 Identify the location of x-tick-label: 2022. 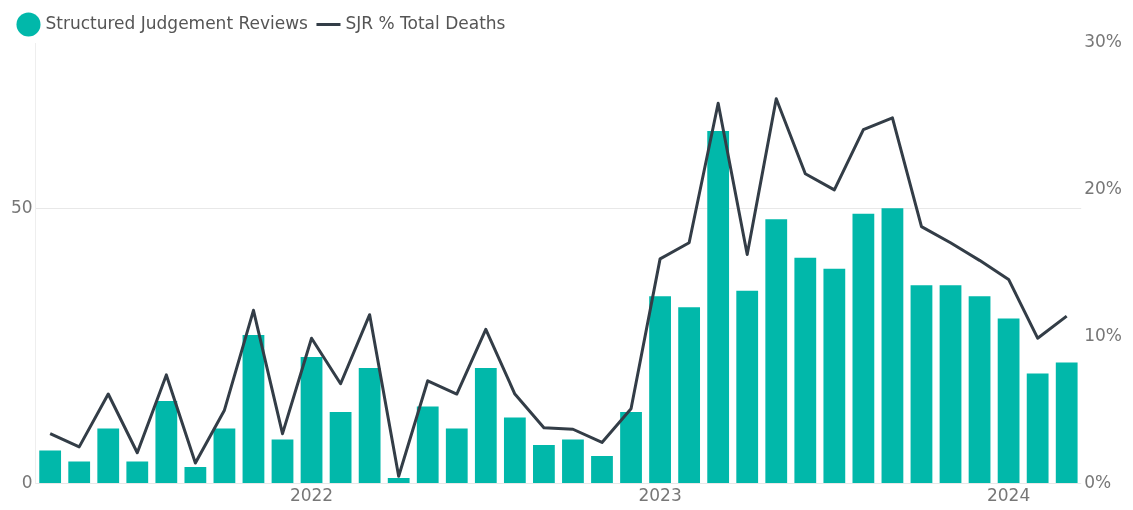
(311, 495).